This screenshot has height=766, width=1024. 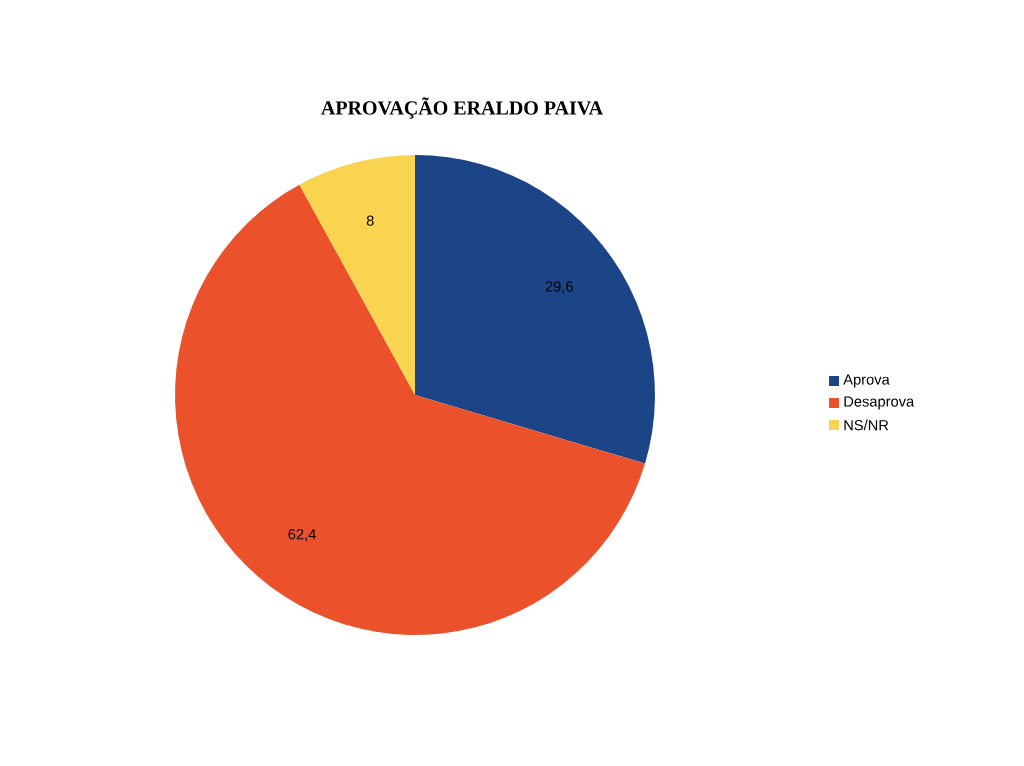 I want to click on legend-label: Desaprova, so click(x=879, y=403).